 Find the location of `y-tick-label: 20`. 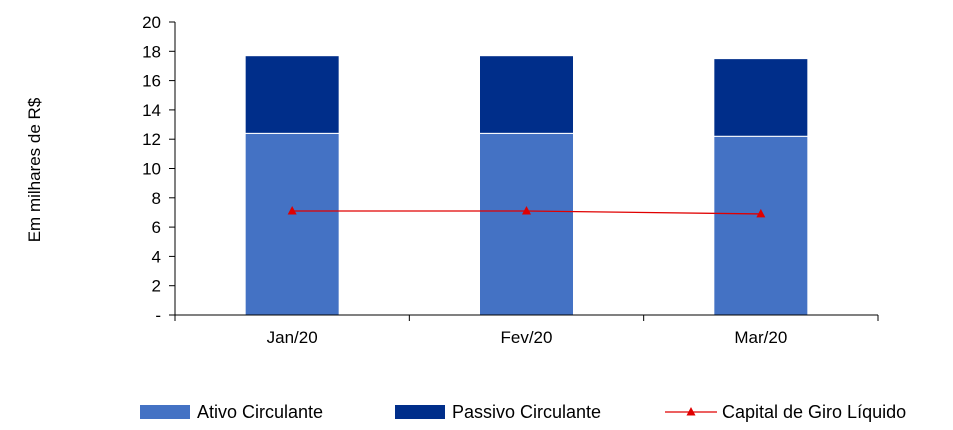

y-tick-label: 20 is located at coordinates (151, 22).